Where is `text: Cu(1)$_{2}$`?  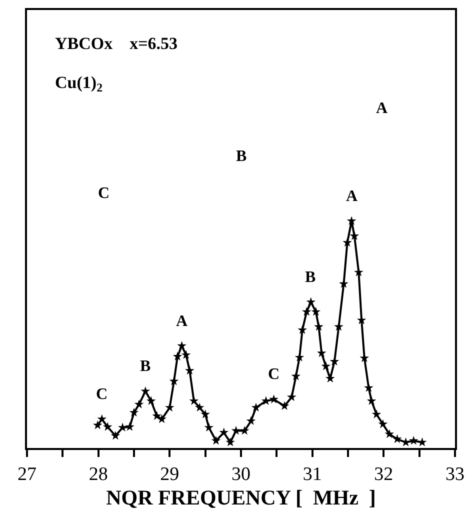 text: Cu(1)$_{2}$ is located at coordinates (79, 84).